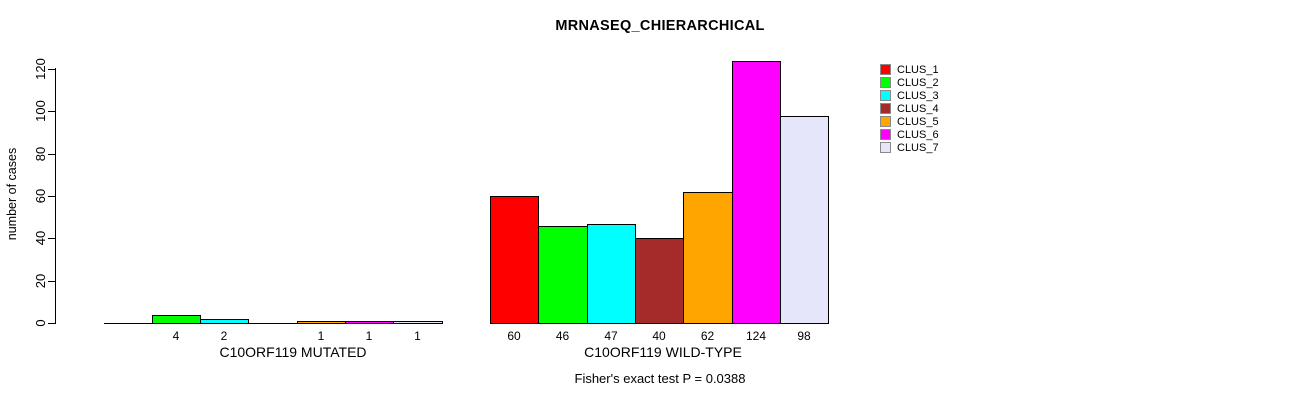 This screenshot has height=400, width=1290. What do you see at coordinates (40, 111) in the screenshot?
I see `y-tick-label: 100` at bounding box center [40, 111].